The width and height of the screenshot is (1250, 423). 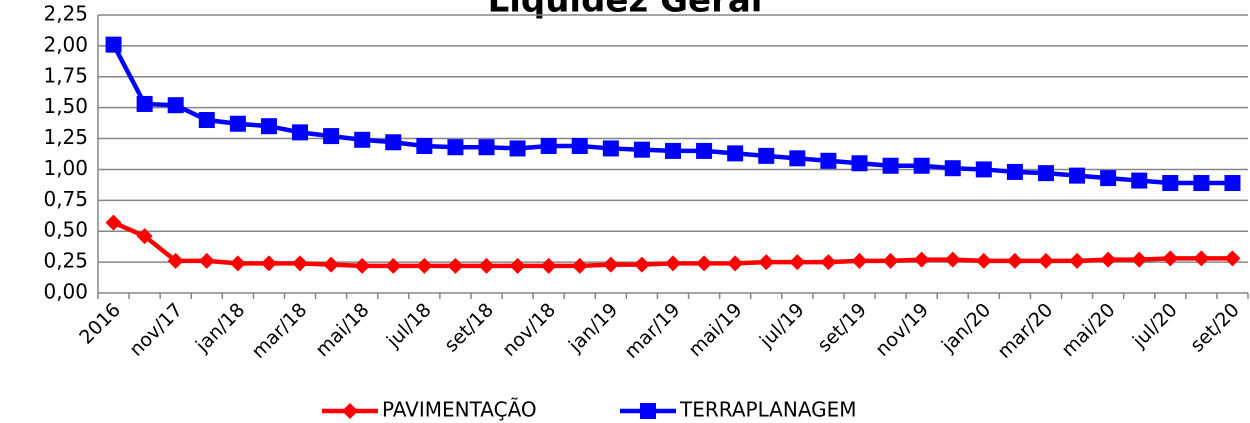 I want to click on x-tick-label: nov/19, so click(x=902, y=330).